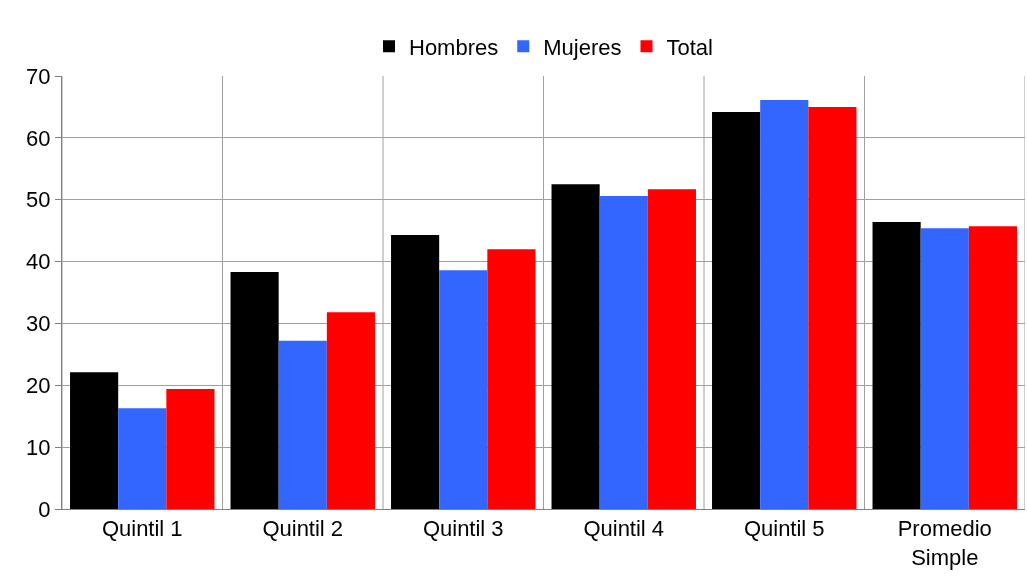 The width and height of the screenshot is (1027, 583). Describe the element at coordinates (38, 262) in the screenshot. I see `y-tick-label: 40` at that location.